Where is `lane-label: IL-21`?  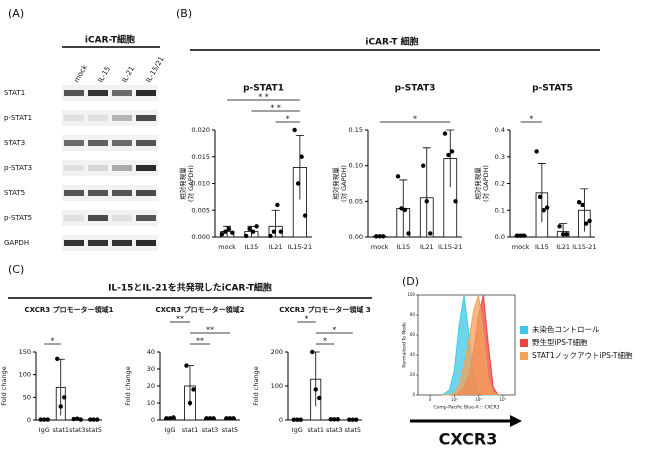
lane-label: IL-21 is located at coordinates (129, 74).